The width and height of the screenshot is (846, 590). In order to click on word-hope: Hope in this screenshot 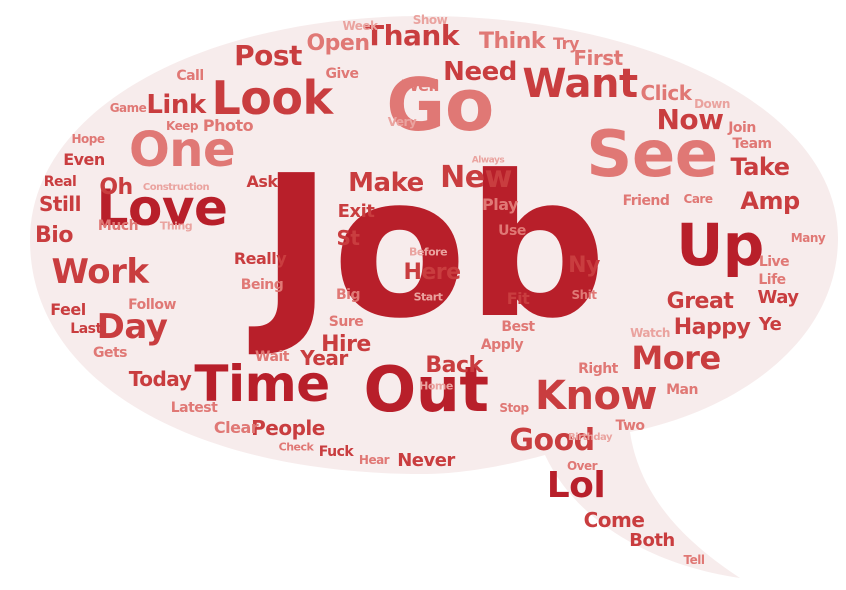, I will do `click(88, 139)`.